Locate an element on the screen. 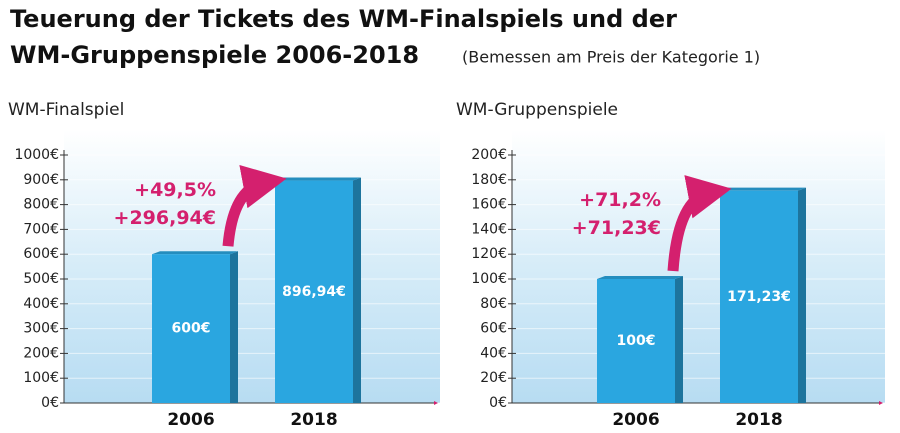 This screenshot has width=900, height=433. y-tick-label: 80€ is located at coordinates (493, 304).